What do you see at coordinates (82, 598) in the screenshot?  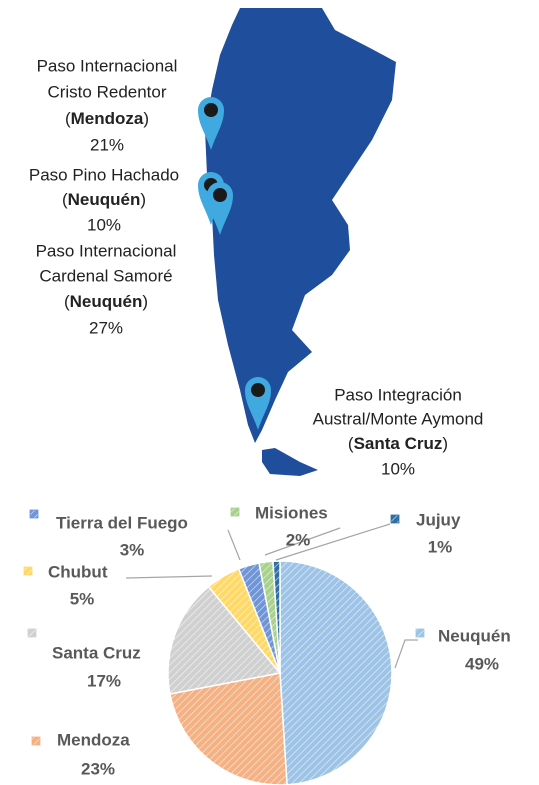 I see `value-label: 5%` at bounding box center [82, 598].